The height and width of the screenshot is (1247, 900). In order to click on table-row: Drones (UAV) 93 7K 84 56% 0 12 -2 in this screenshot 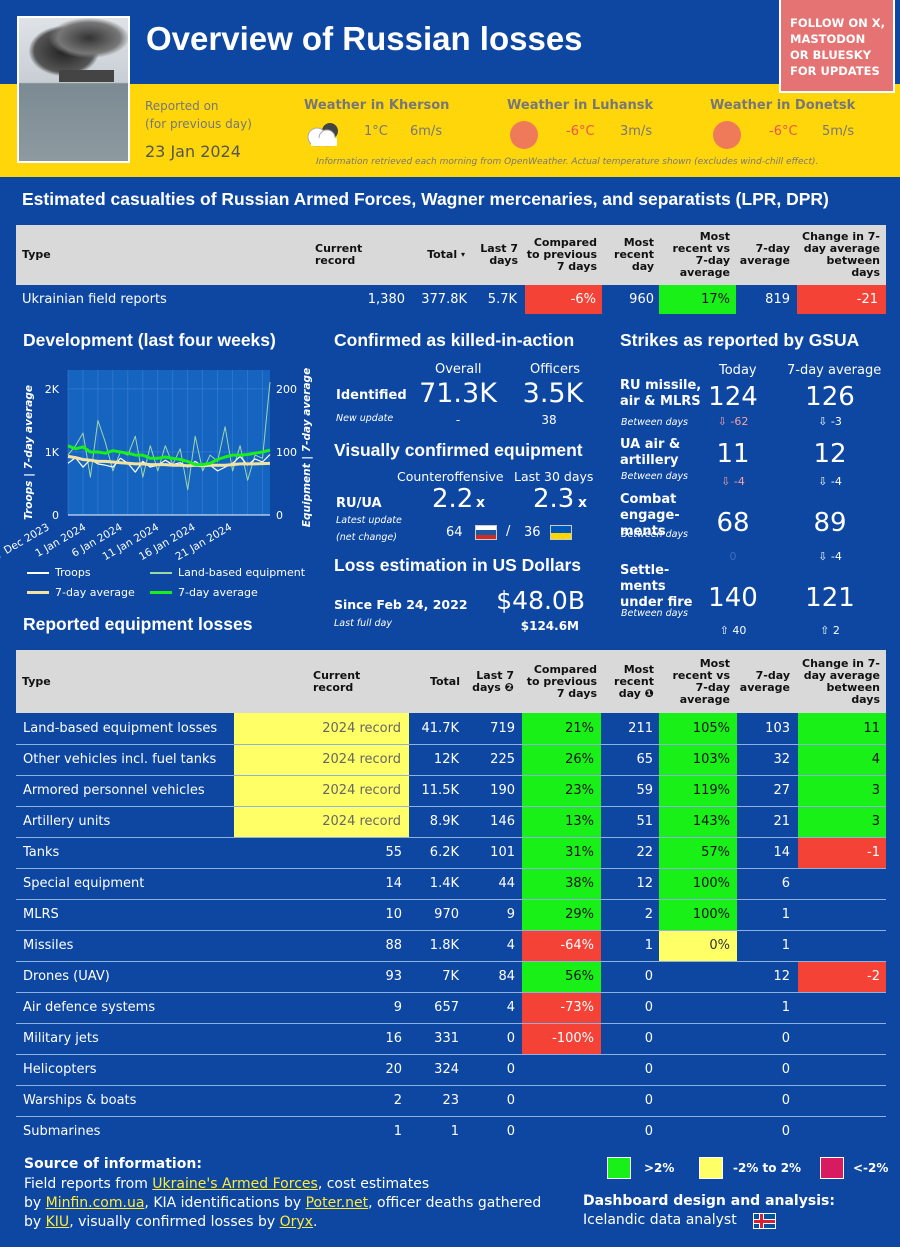, I will do `click(451, 976)`.